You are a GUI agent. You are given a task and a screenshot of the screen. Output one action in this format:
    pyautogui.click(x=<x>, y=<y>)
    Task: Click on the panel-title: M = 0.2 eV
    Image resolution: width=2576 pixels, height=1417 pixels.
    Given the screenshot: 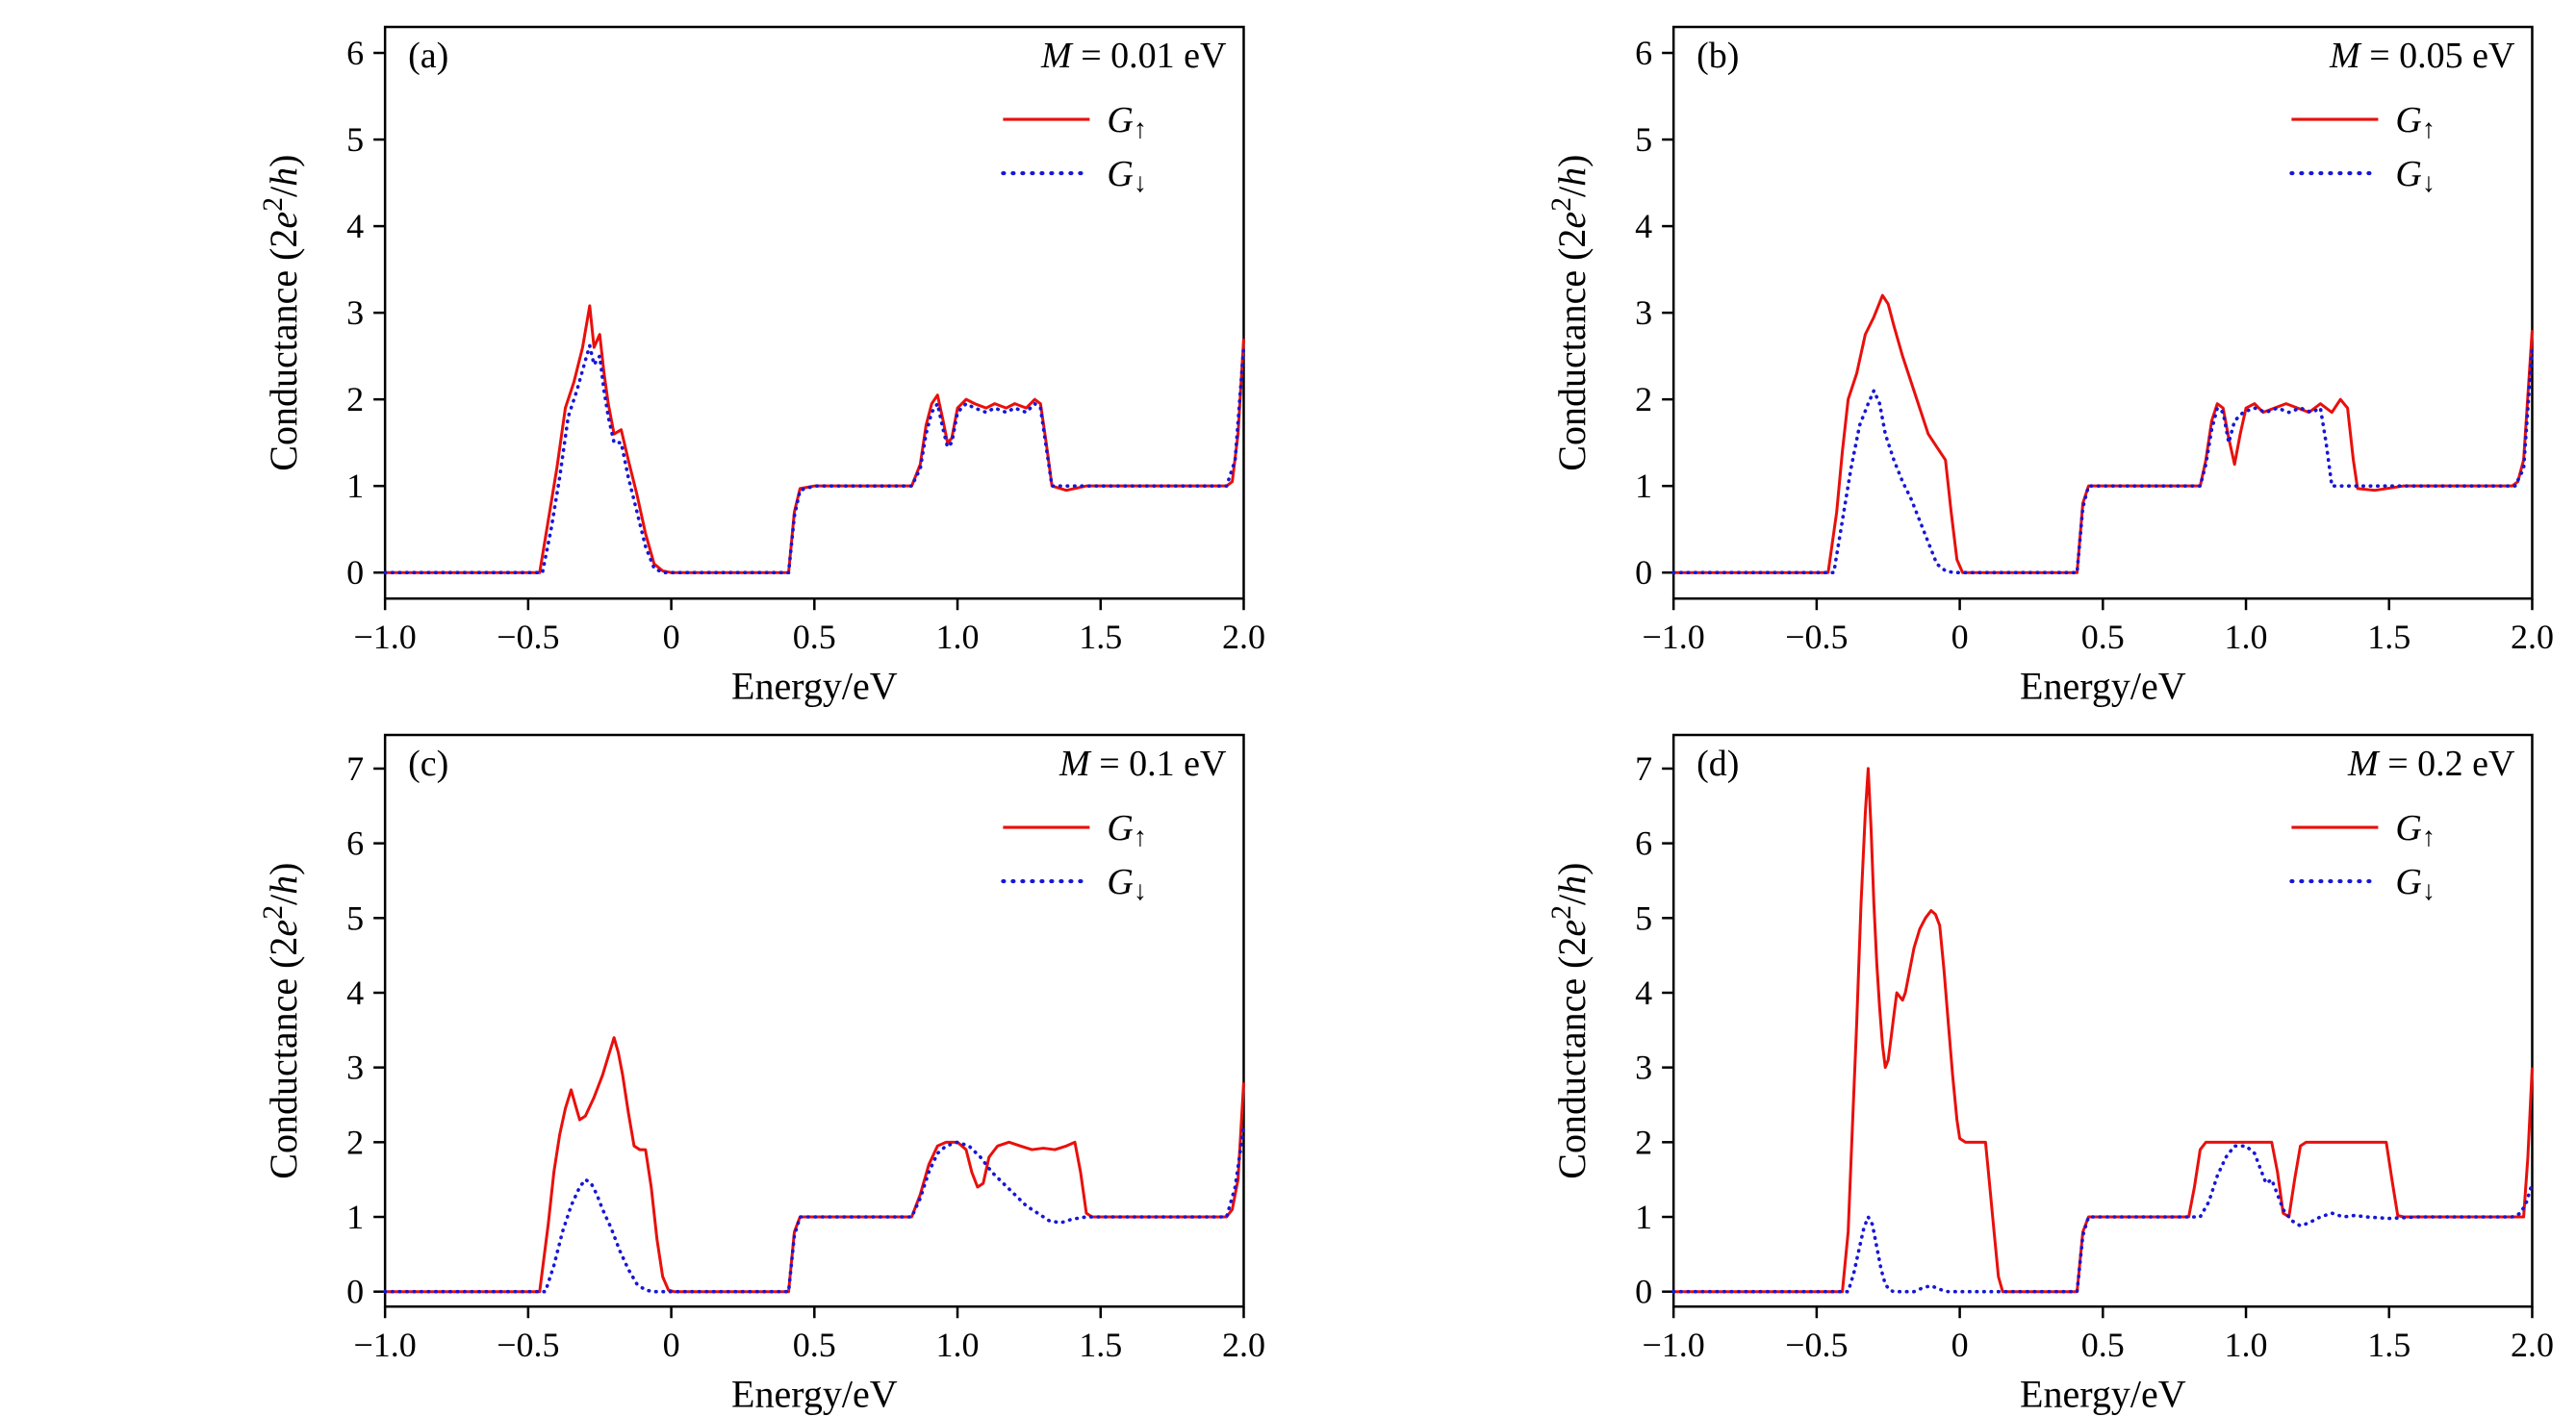 What is the action you would take?
    pyautogui.click(x=2431, y=764)
    